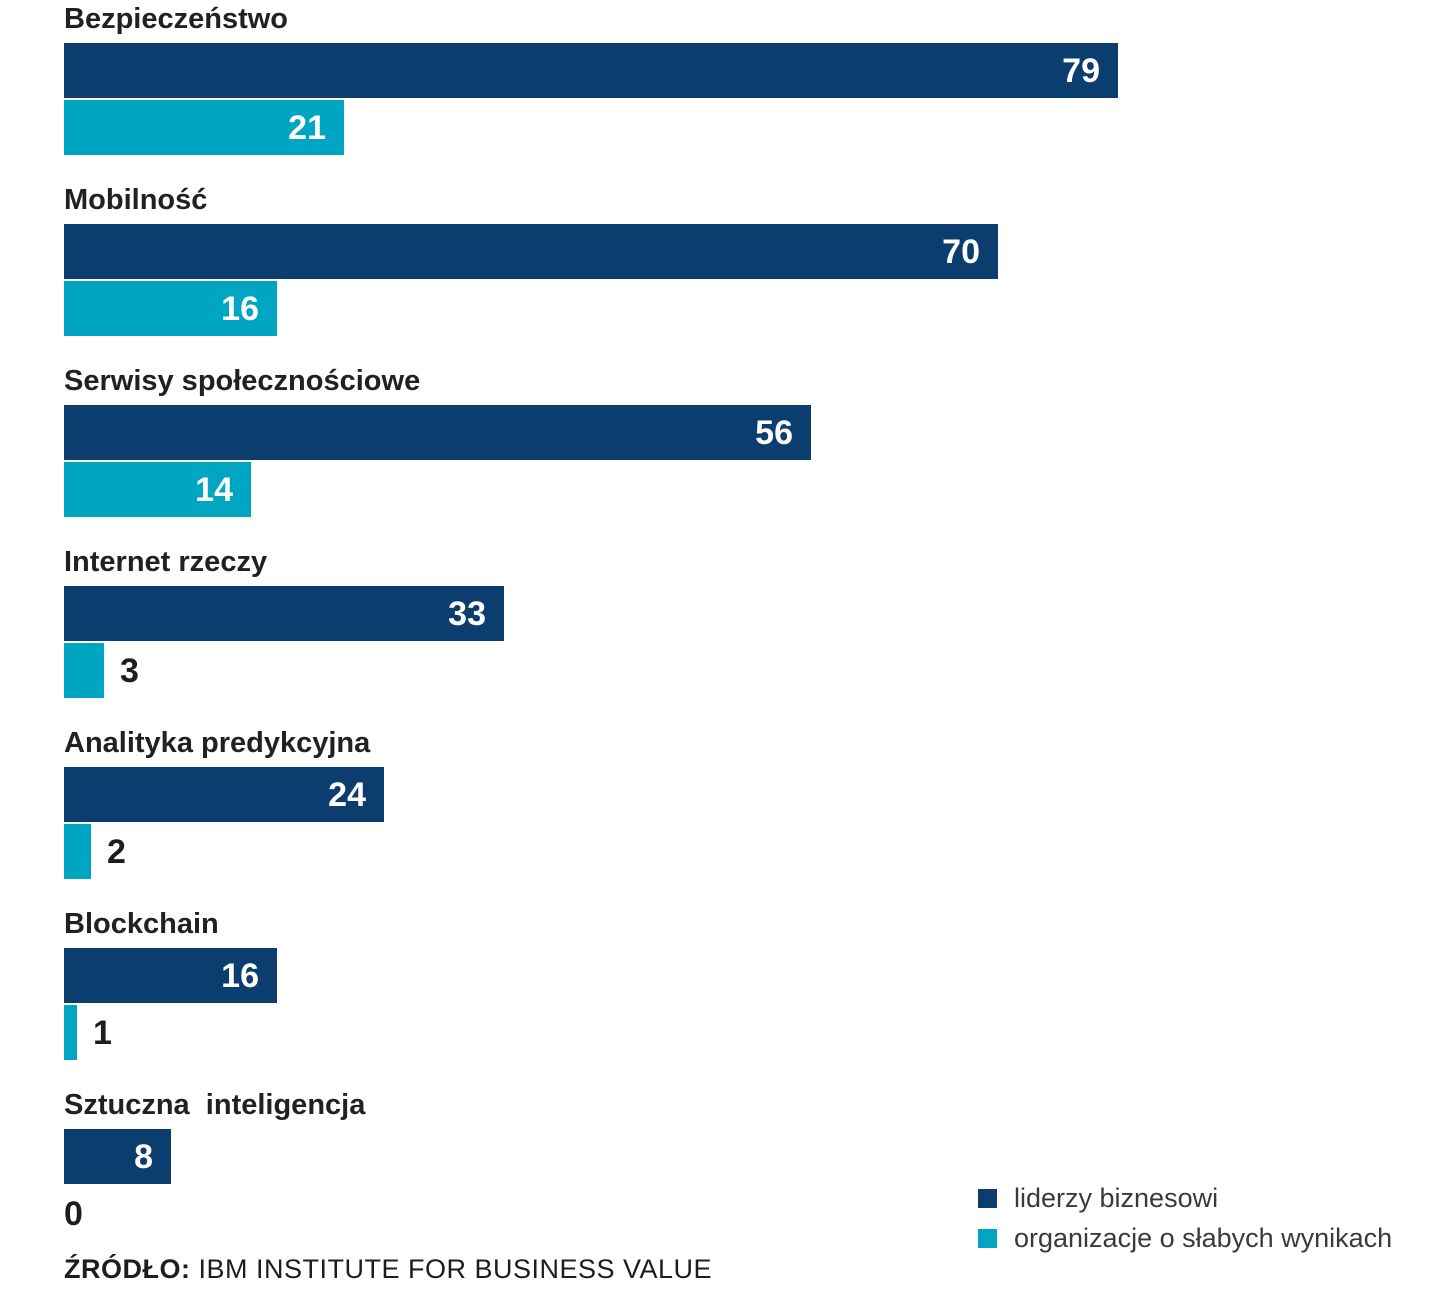 This screenshot has height=1300, width=1450. Describe the element at coordinates (744, 127) in the screenshot. I see `bar-row-laggards: 21` at that location.